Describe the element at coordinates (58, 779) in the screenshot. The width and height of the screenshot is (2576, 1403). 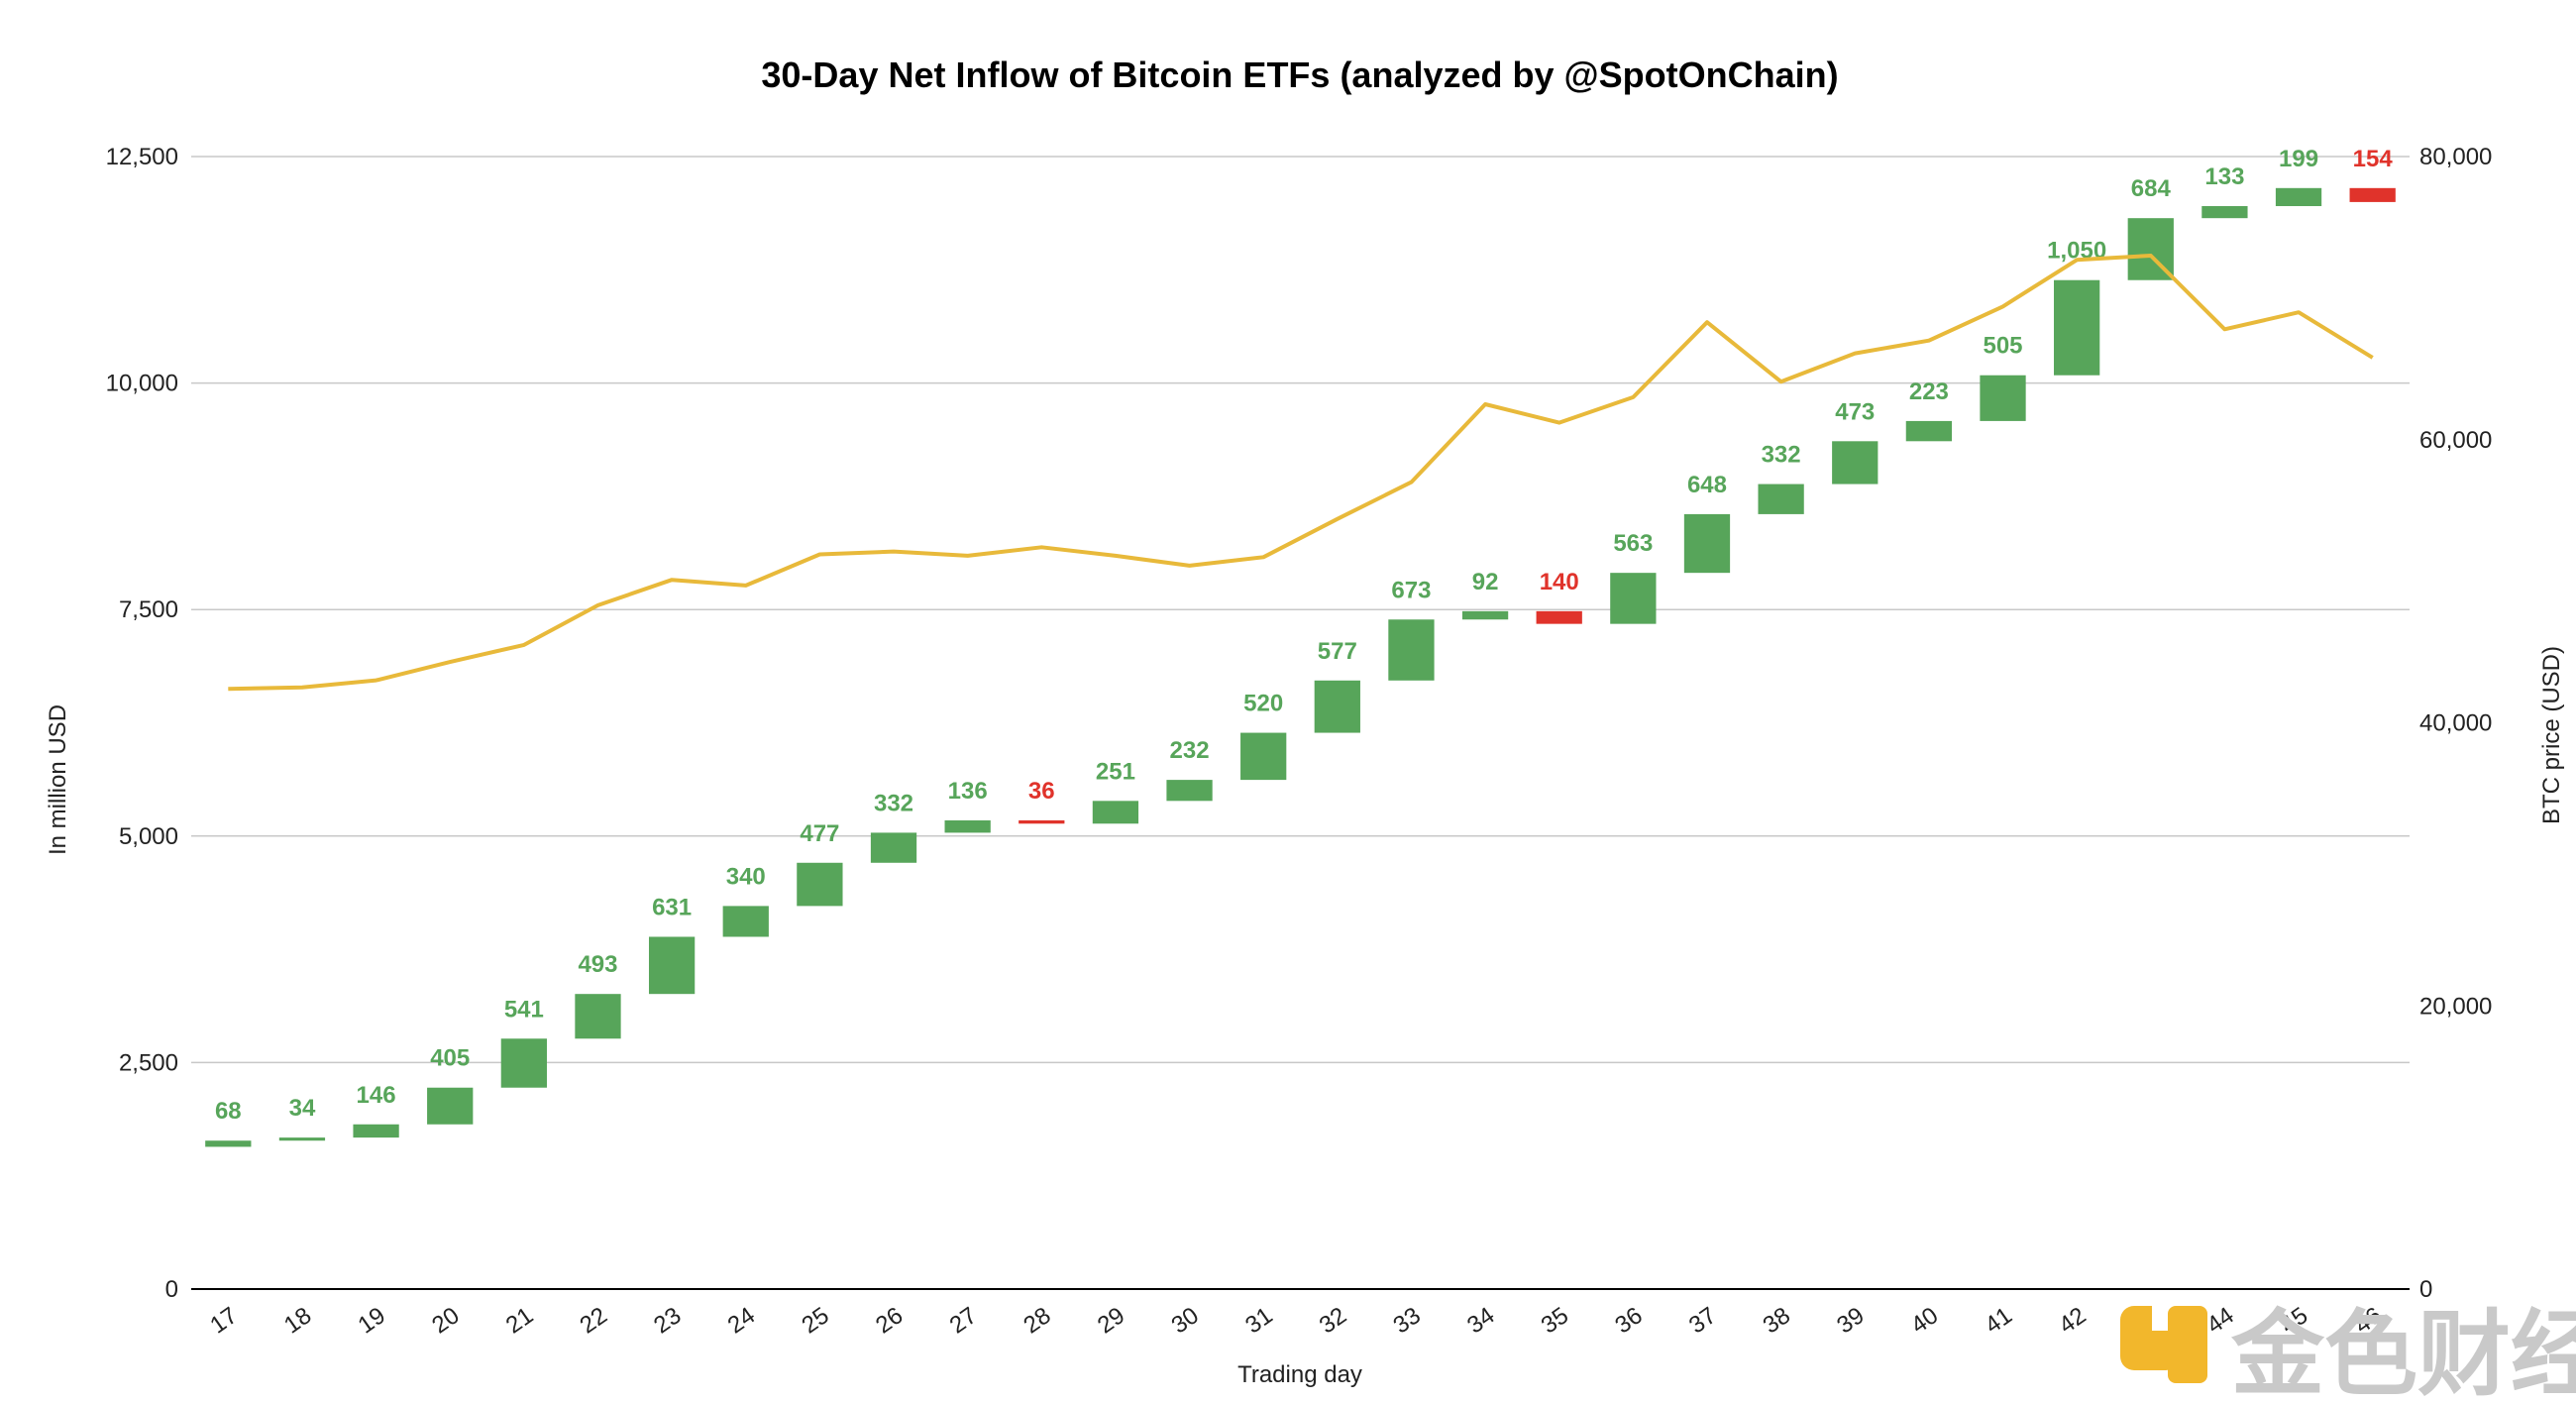
I see `y-axis-label: In million USD` at that location.